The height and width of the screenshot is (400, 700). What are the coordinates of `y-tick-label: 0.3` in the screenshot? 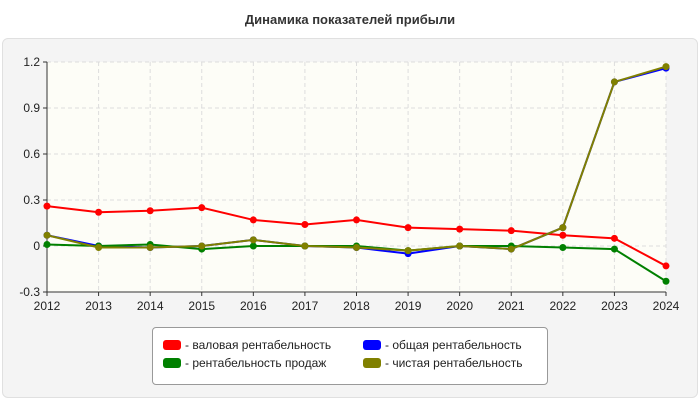 It's located at (31, 200).